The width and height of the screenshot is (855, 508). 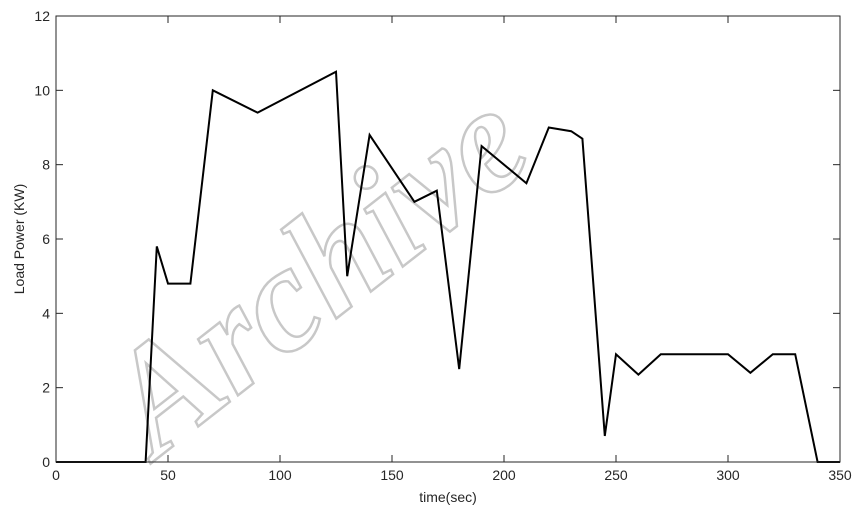 What do you see at coordinates (46, 239) in the screenshot?
I see `y-tick-label: 6` at bounding box center [46, 239].